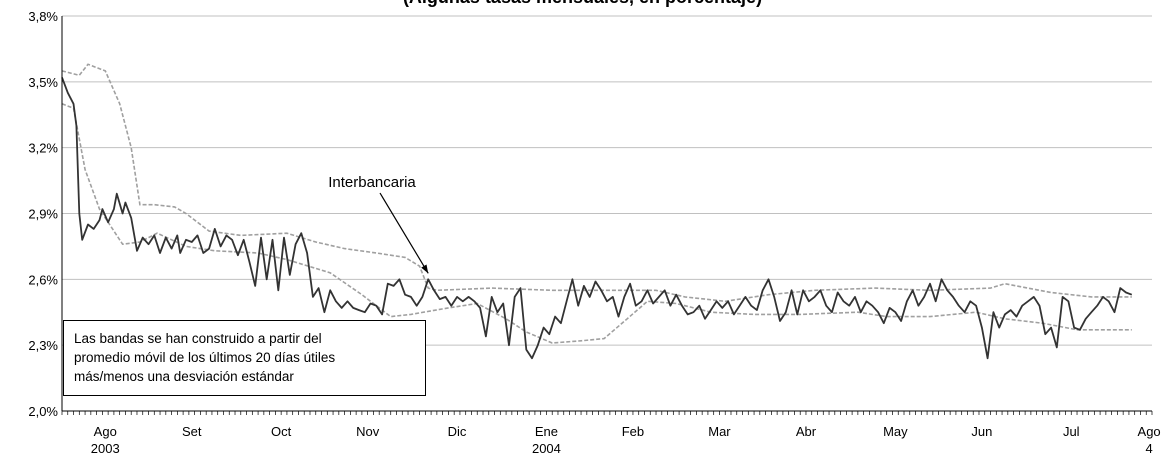  I want to click on x-tick-year: 2004, so click(546, 448).